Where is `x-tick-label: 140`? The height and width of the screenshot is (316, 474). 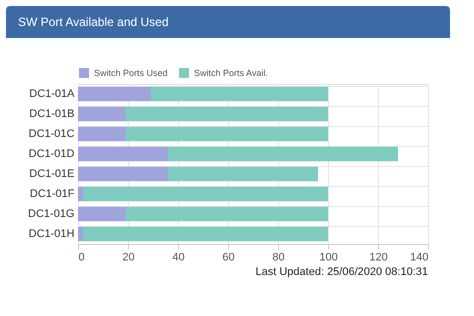 x-tick-label: 140 is located at coordinates (419, 258).